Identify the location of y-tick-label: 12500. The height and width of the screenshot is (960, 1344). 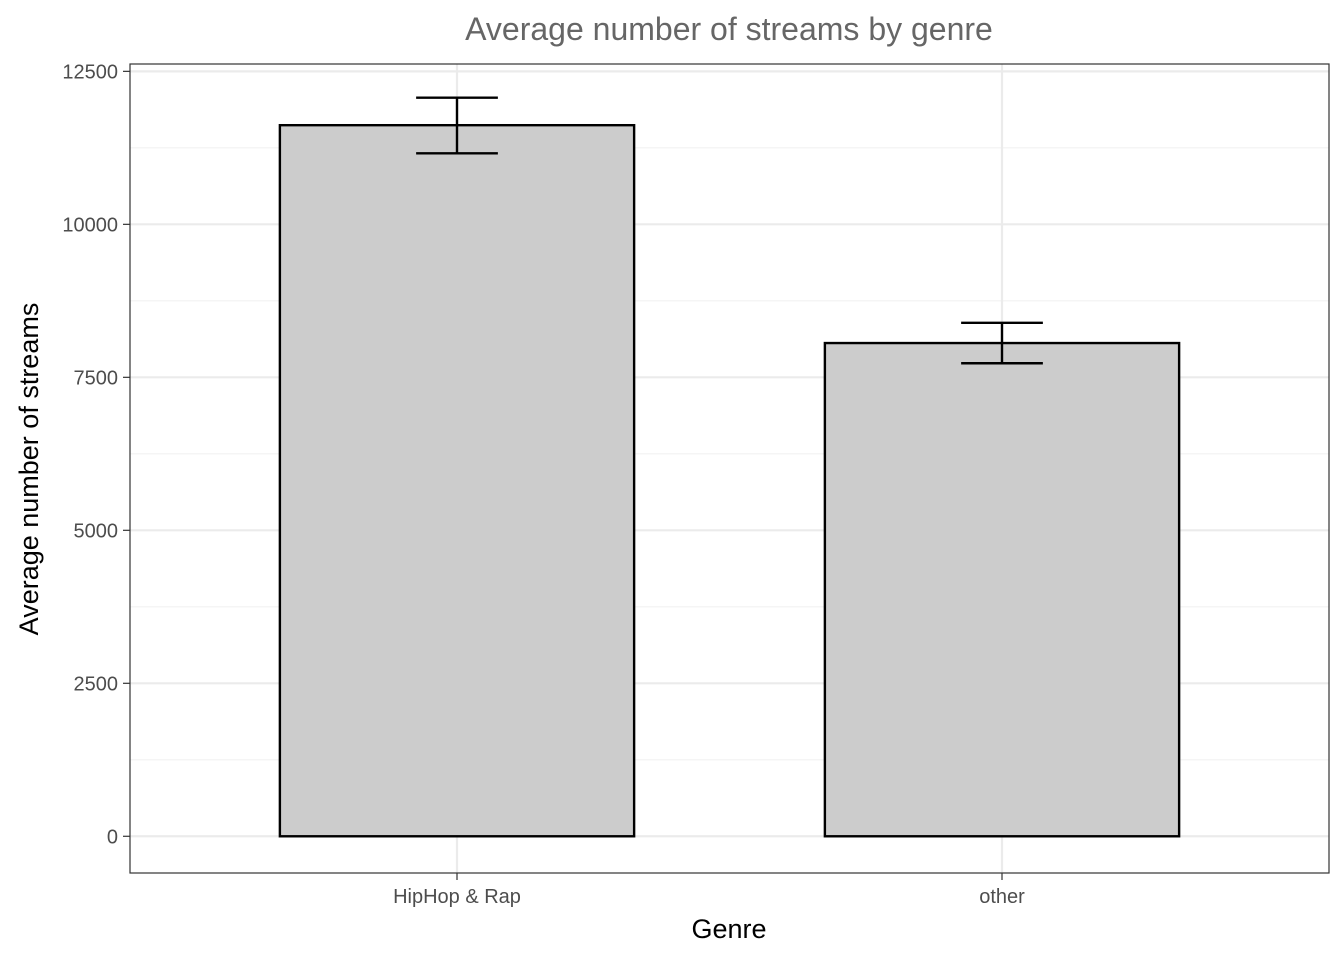
(90, 72).